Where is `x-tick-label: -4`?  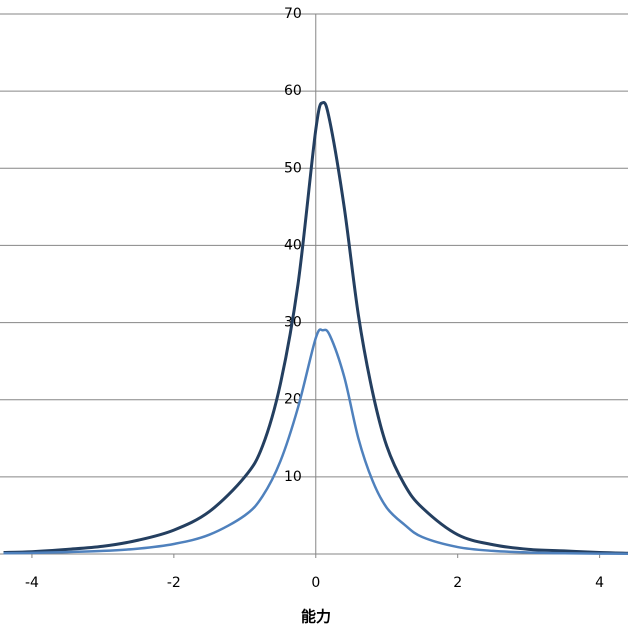
x-tick-label: -4 is located at coordinates (32, 583).